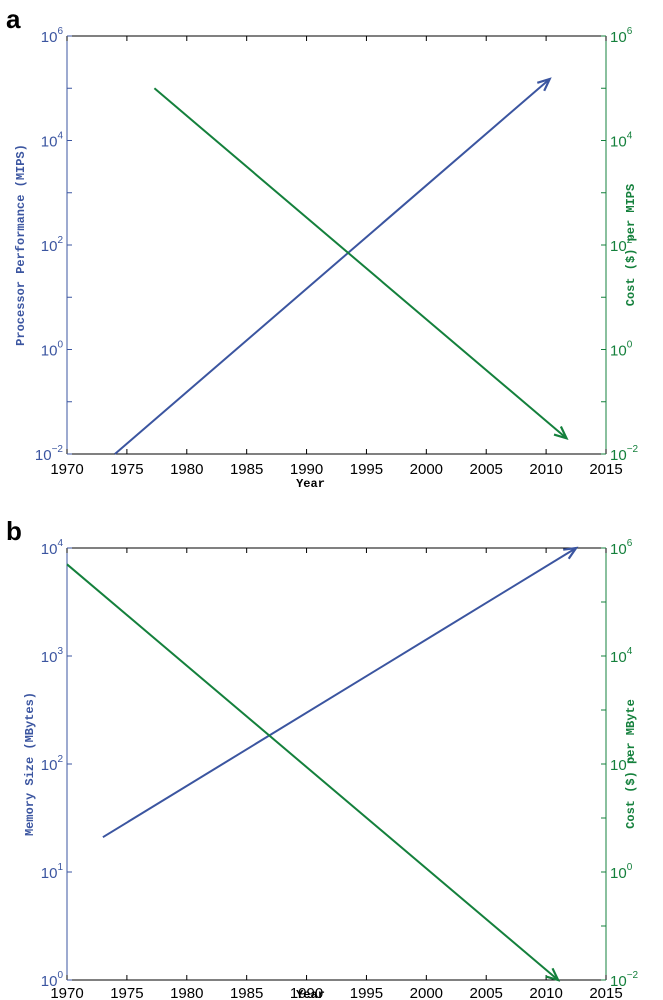 The height and width of the screenshot is (1000, 663). I want to click on panel-letter: a, so click(13, 19).